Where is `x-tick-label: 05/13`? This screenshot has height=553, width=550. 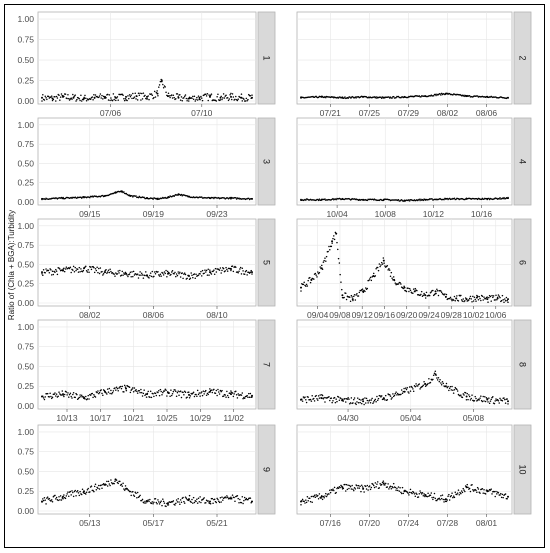
x-tick-label: 05/13 is located at coordinates (90, 523).